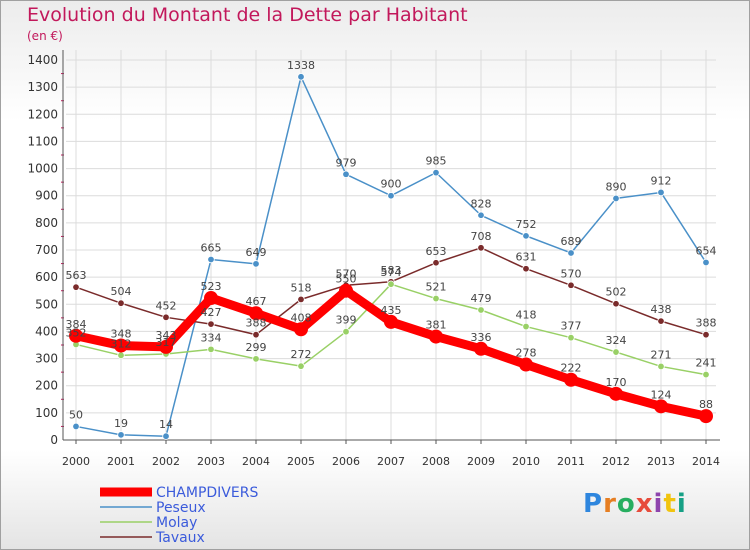 This screenshot has height=550, width=750. I want to click on data-label-champdivers-2013: 124, so click(661, 394).